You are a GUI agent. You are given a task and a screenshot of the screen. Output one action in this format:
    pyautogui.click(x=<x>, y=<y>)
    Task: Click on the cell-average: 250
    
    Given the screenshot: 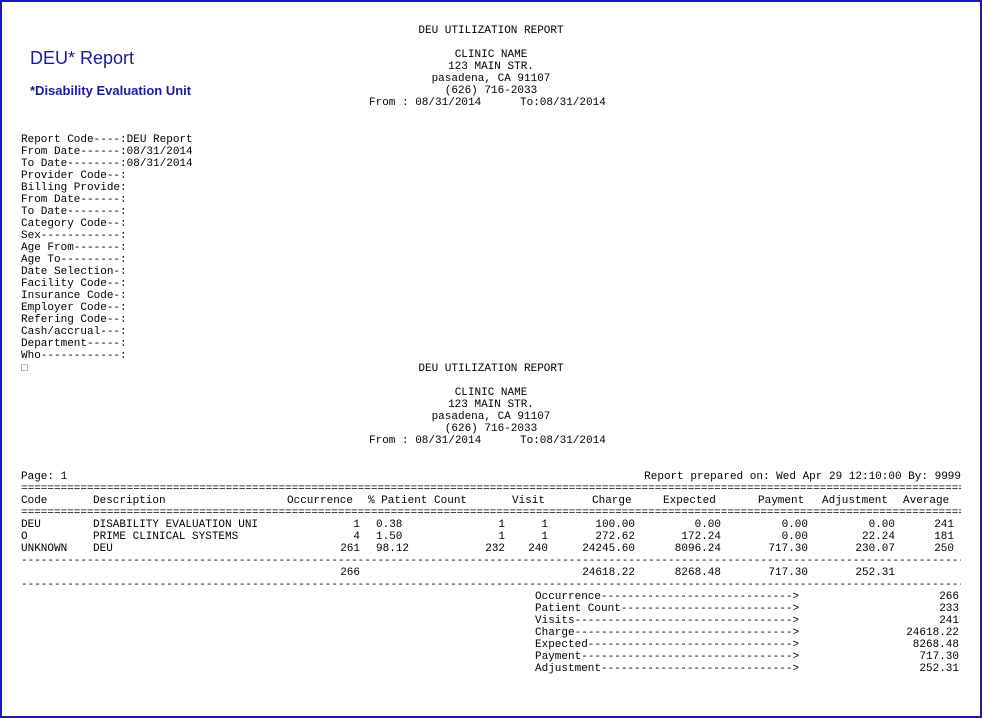 What is the action you would take?
    pyautogui.click(x=944, y=549)
    